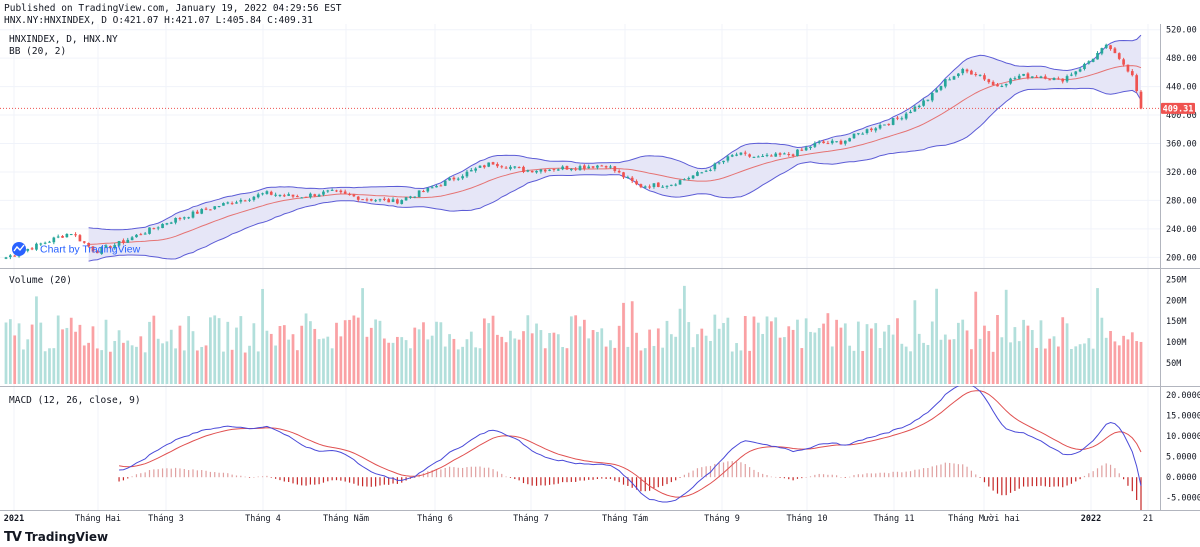 This screenshot has width=1200, height=547. Describe the element at coordinates (1176, 301) in the screenshot. I see `volume-tick-label: 200M` at that location.